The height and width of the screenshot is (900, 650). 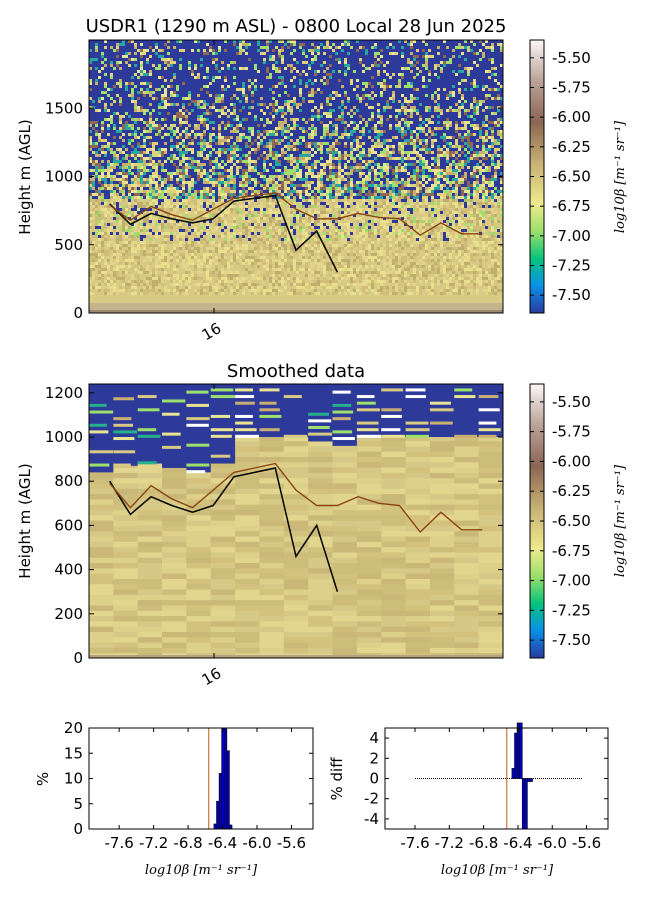 I want to click on chart-1-xtick: 16, so click(x=212, y=331).